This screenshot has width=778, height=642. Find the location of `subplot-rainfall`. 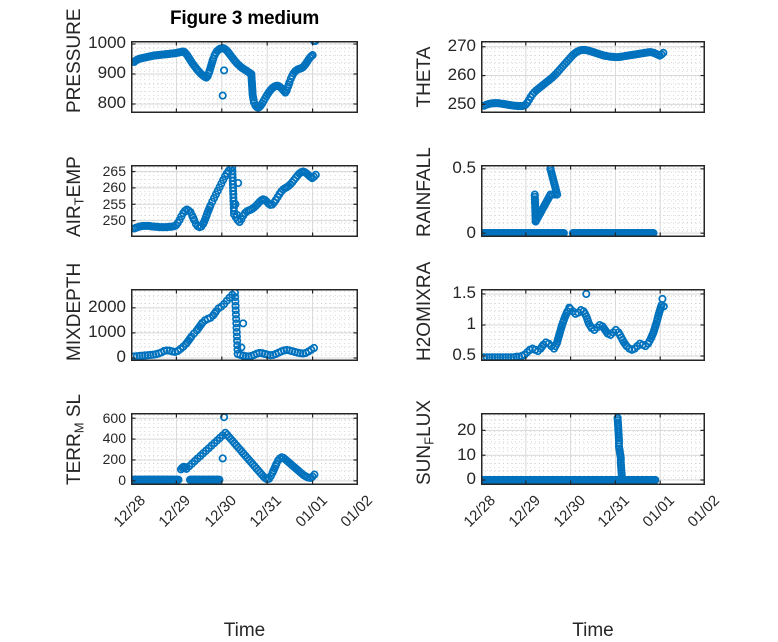

subplot-rainfall is located at coordinates (593, 201).